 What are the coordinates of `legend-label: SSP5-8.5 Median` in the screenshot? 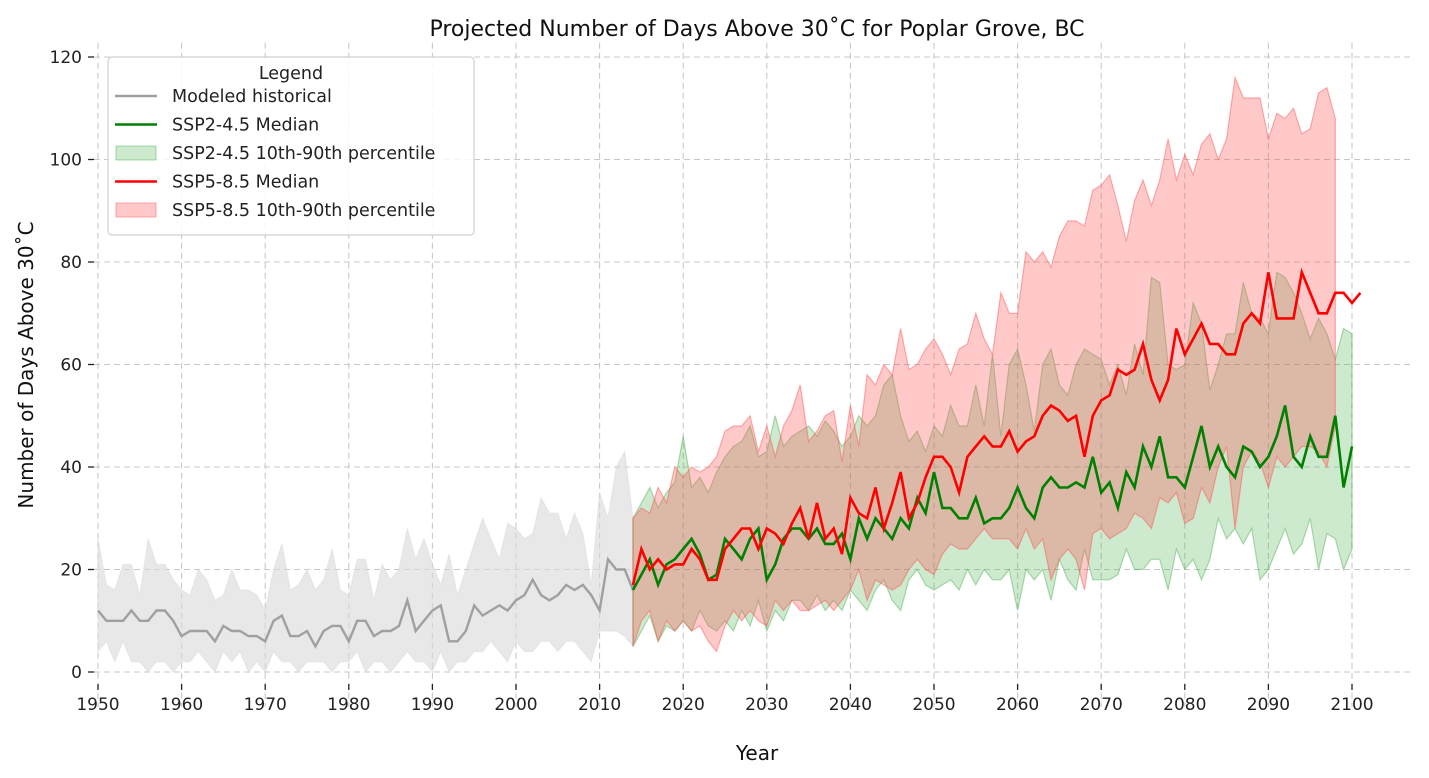 It's located at (245, 183).